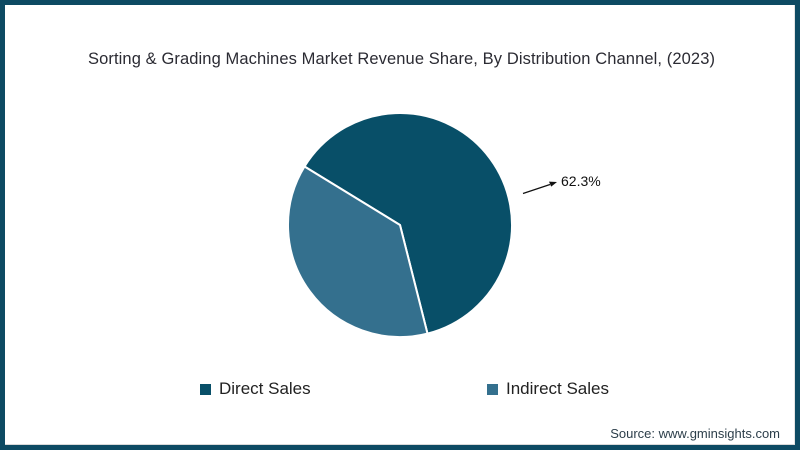  I want to click on source-attribution: Source: www.gminsights.com, so click(695, 433).